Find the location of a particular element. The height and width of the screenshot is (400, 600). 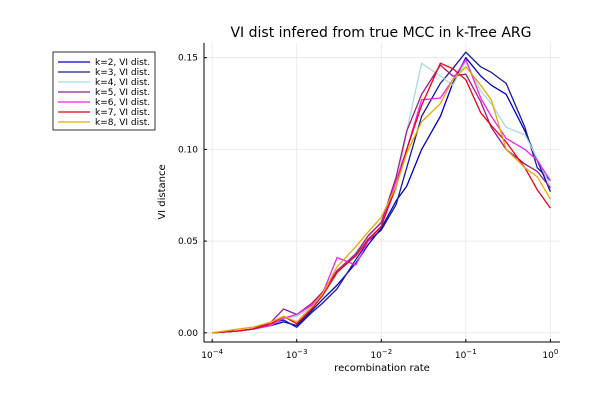

y-tick-label: 0.05 is located at coordinates (188, 242).